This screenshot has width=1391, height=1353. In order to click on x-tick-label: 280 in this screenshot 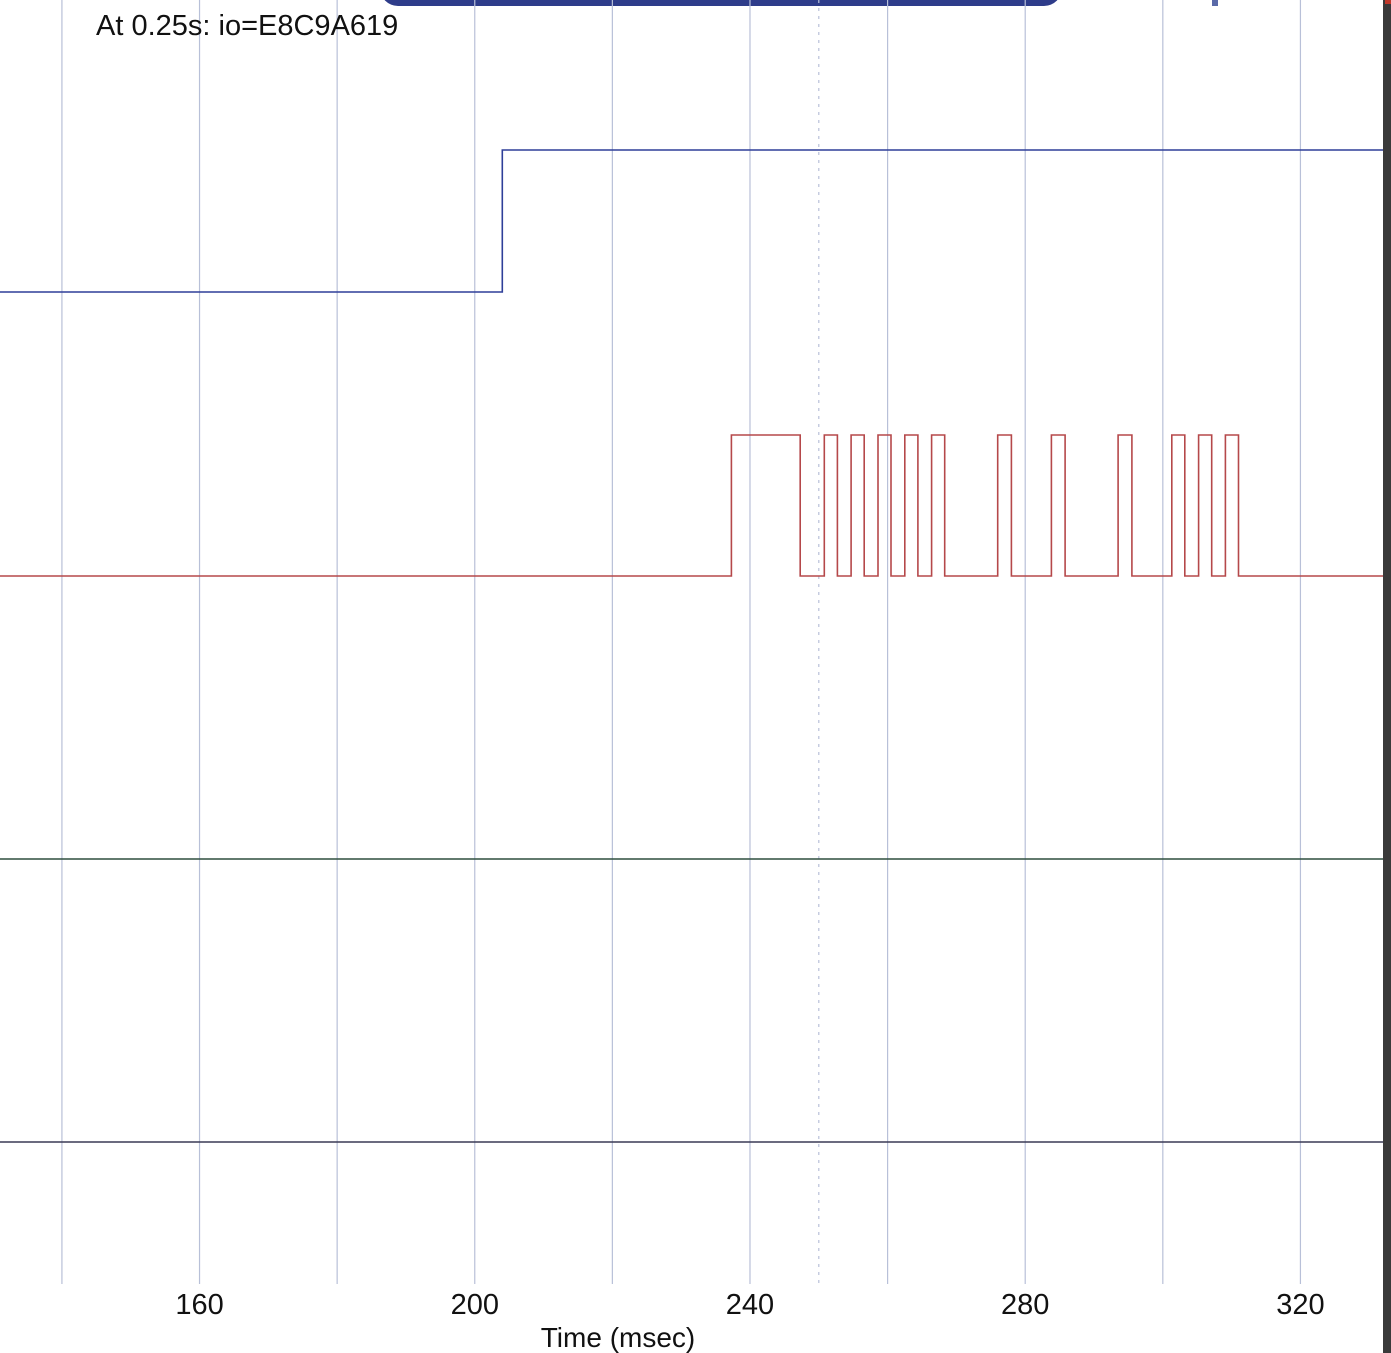, I will do `click(1025, 1305)`.